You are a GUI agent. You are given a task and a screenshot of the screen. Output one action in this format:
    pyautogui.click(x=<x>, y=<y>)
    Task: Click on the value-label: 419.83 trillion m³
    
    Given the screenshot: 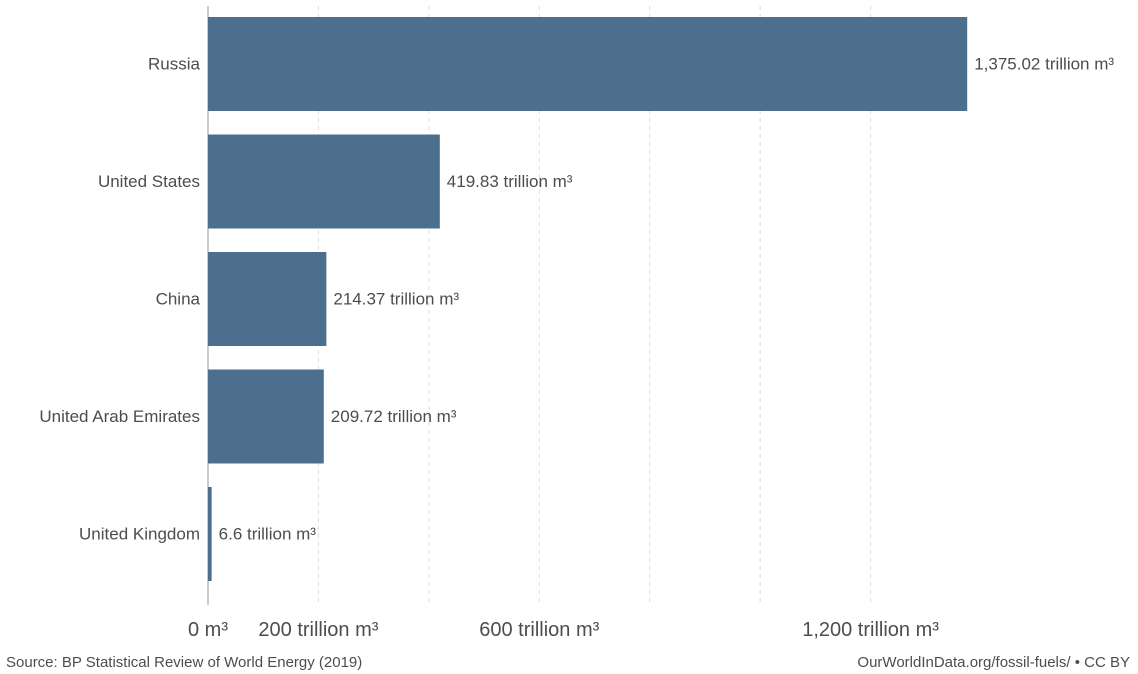 What is the action you would take?
    pyautogui.click(x=510, y=181)
    